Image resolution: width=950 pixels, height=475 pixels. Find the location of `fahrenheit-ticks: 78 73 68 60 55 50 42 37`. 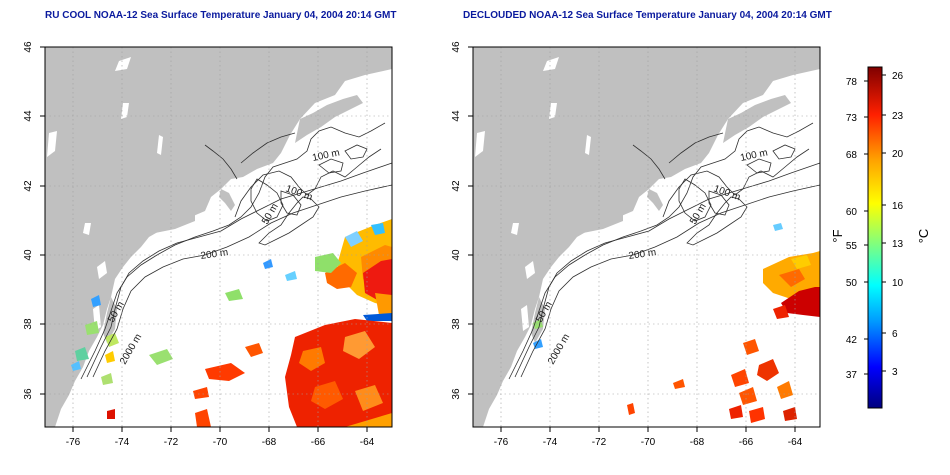

fahrenheit-ticks: 78 73 68 60 55 50 42 37 is located at coordinates (852, 229).